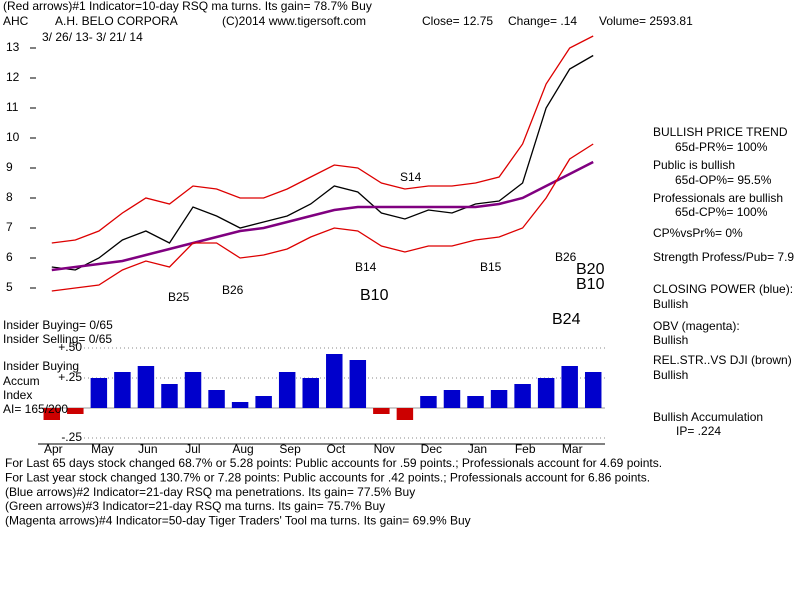  Describe the element at coordinates (457, 21) in the screenshot. I see `close: Close= 12.75` at that location.